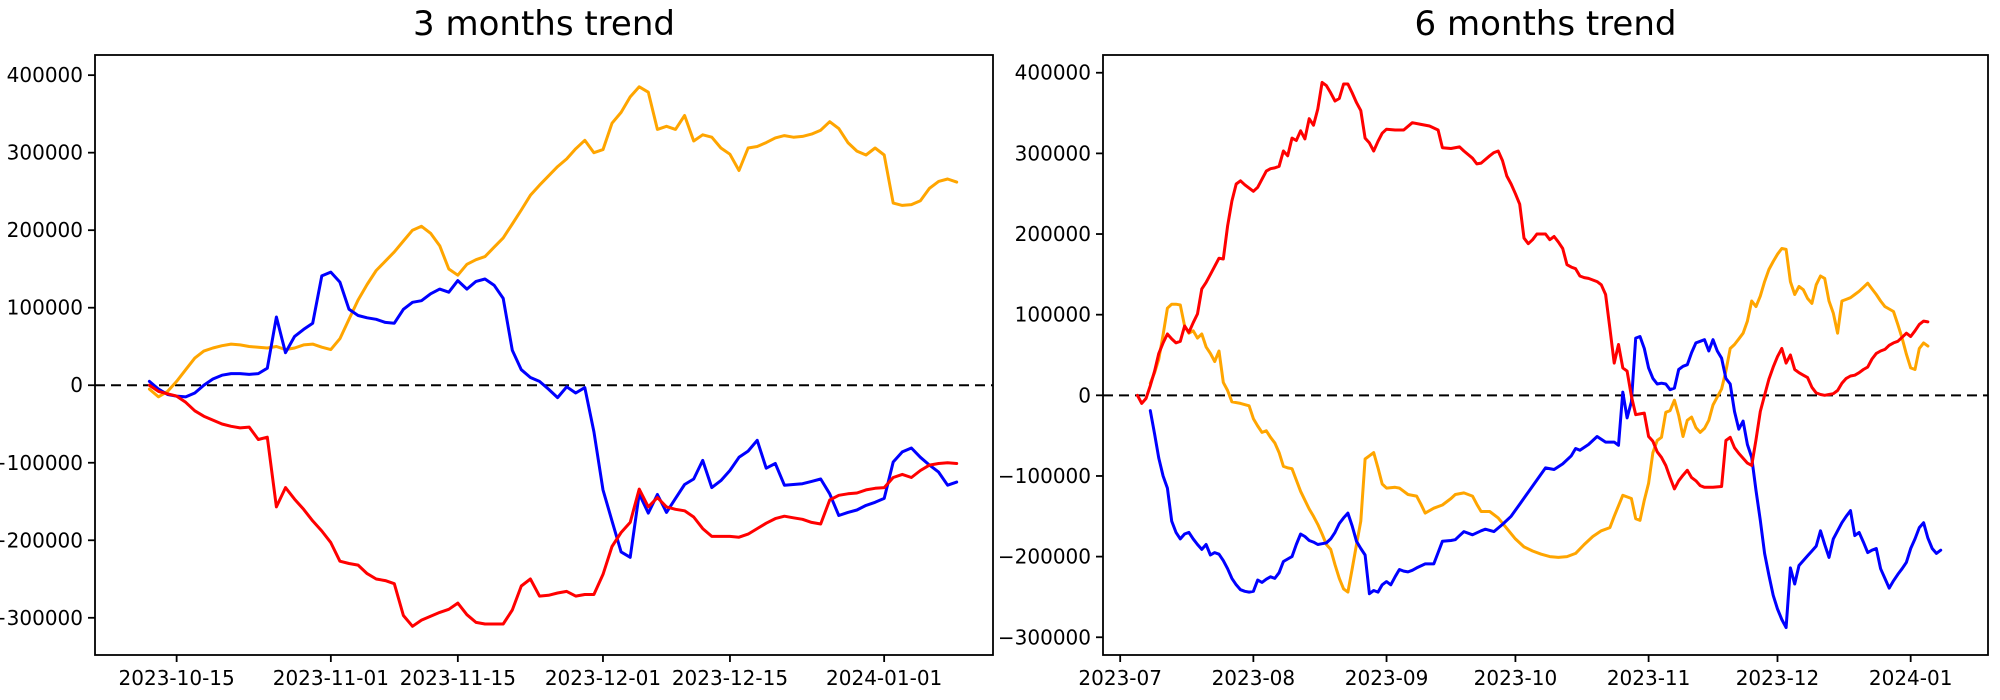 The width and height of the screenshot is (2000, 700). I want to click on x-tick-label: 2023-07, so click(1120, 678).